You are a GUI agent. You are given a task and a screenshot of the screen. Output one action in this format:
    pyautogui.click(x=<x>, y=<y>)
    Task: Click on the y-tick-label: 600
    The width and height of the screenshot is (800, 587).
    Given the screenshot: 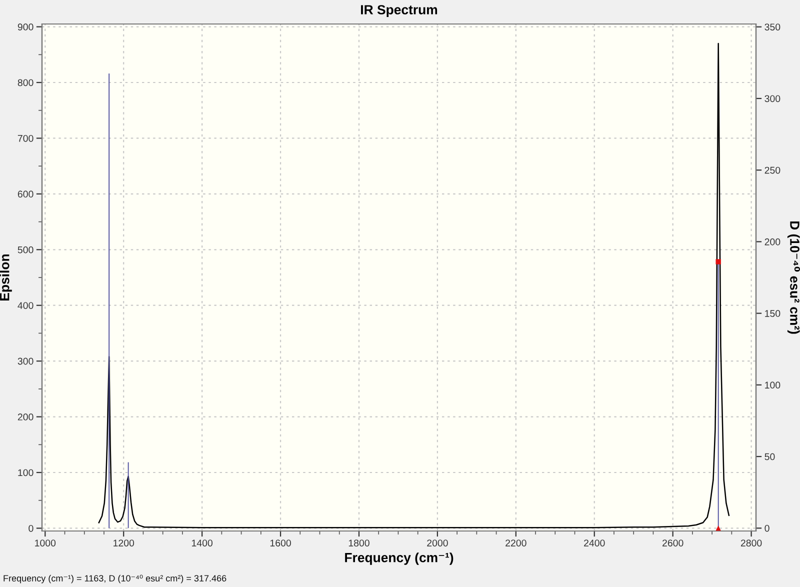 What is the action you would take?
    pyautogui.click(x=26, y=194)
    